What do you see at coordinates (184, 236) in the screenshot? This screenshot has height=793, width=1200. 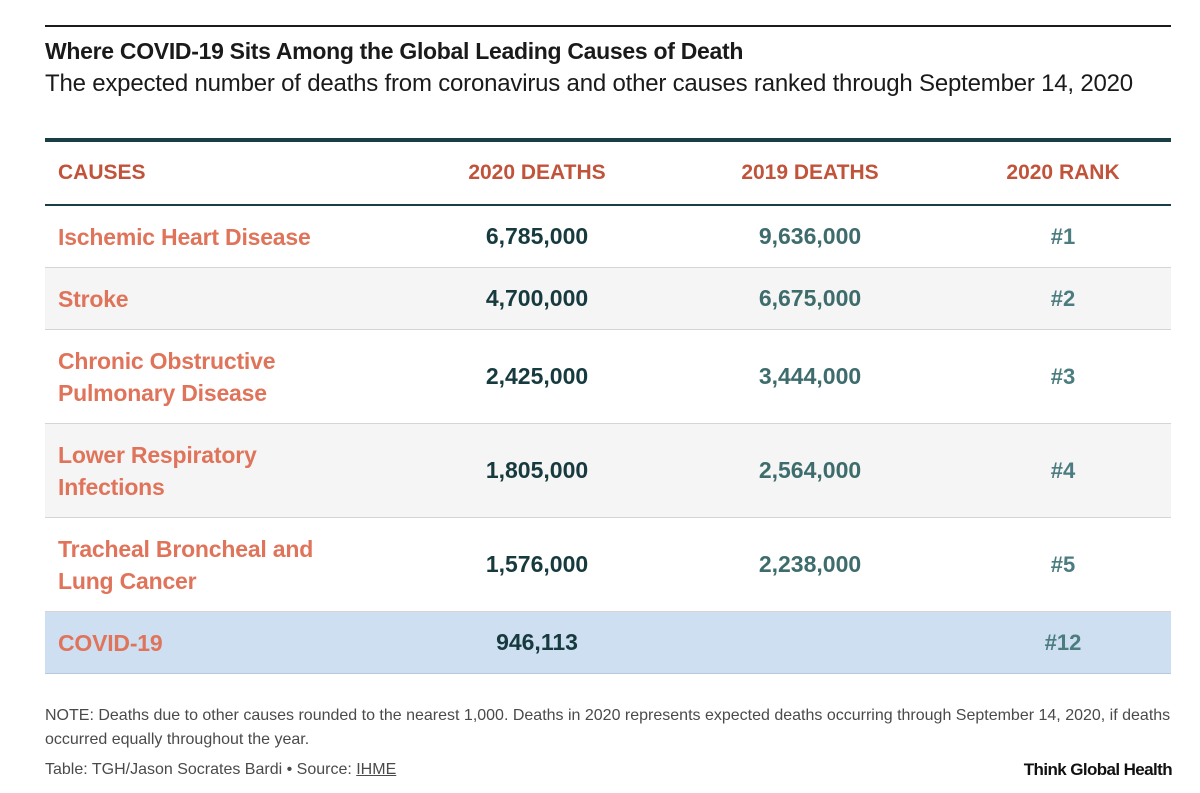 I see `cause-name: Ischemic Heart Disease` at bounding box center [184, 236].